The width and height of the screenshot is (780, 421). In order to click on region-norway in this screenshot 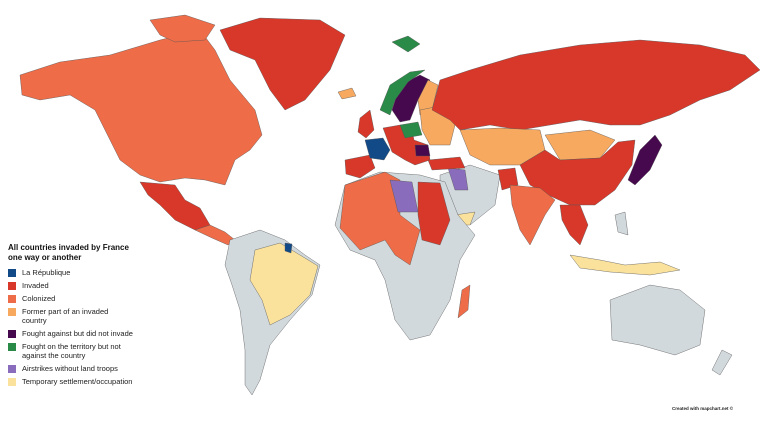, I will do `click(402, 92)`.